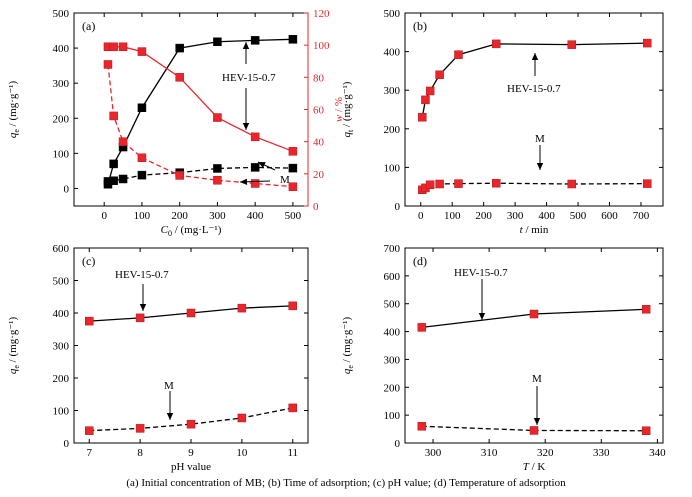  What do you see at coordinates (534, 467) in the screenshot?
I see `x-axis-label: T / K` at bounding box center [534, 467].